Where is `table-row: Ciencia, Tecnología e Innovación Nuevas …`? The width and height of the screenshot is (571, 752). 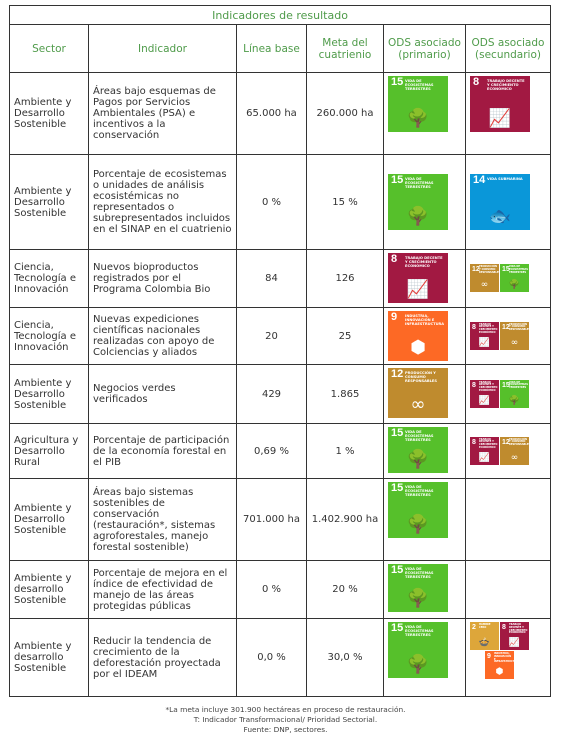 table-row: Ciencia, Tecnología e Innovación Nuevas … is located at coordinates (280, 336).